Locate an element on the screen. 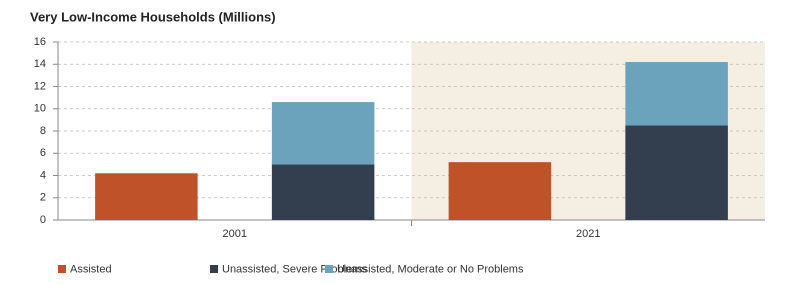 Image resolution: width=800 pixels, height=284 pixels. y-tick-label: 0 is located at coordinates (43, 220).